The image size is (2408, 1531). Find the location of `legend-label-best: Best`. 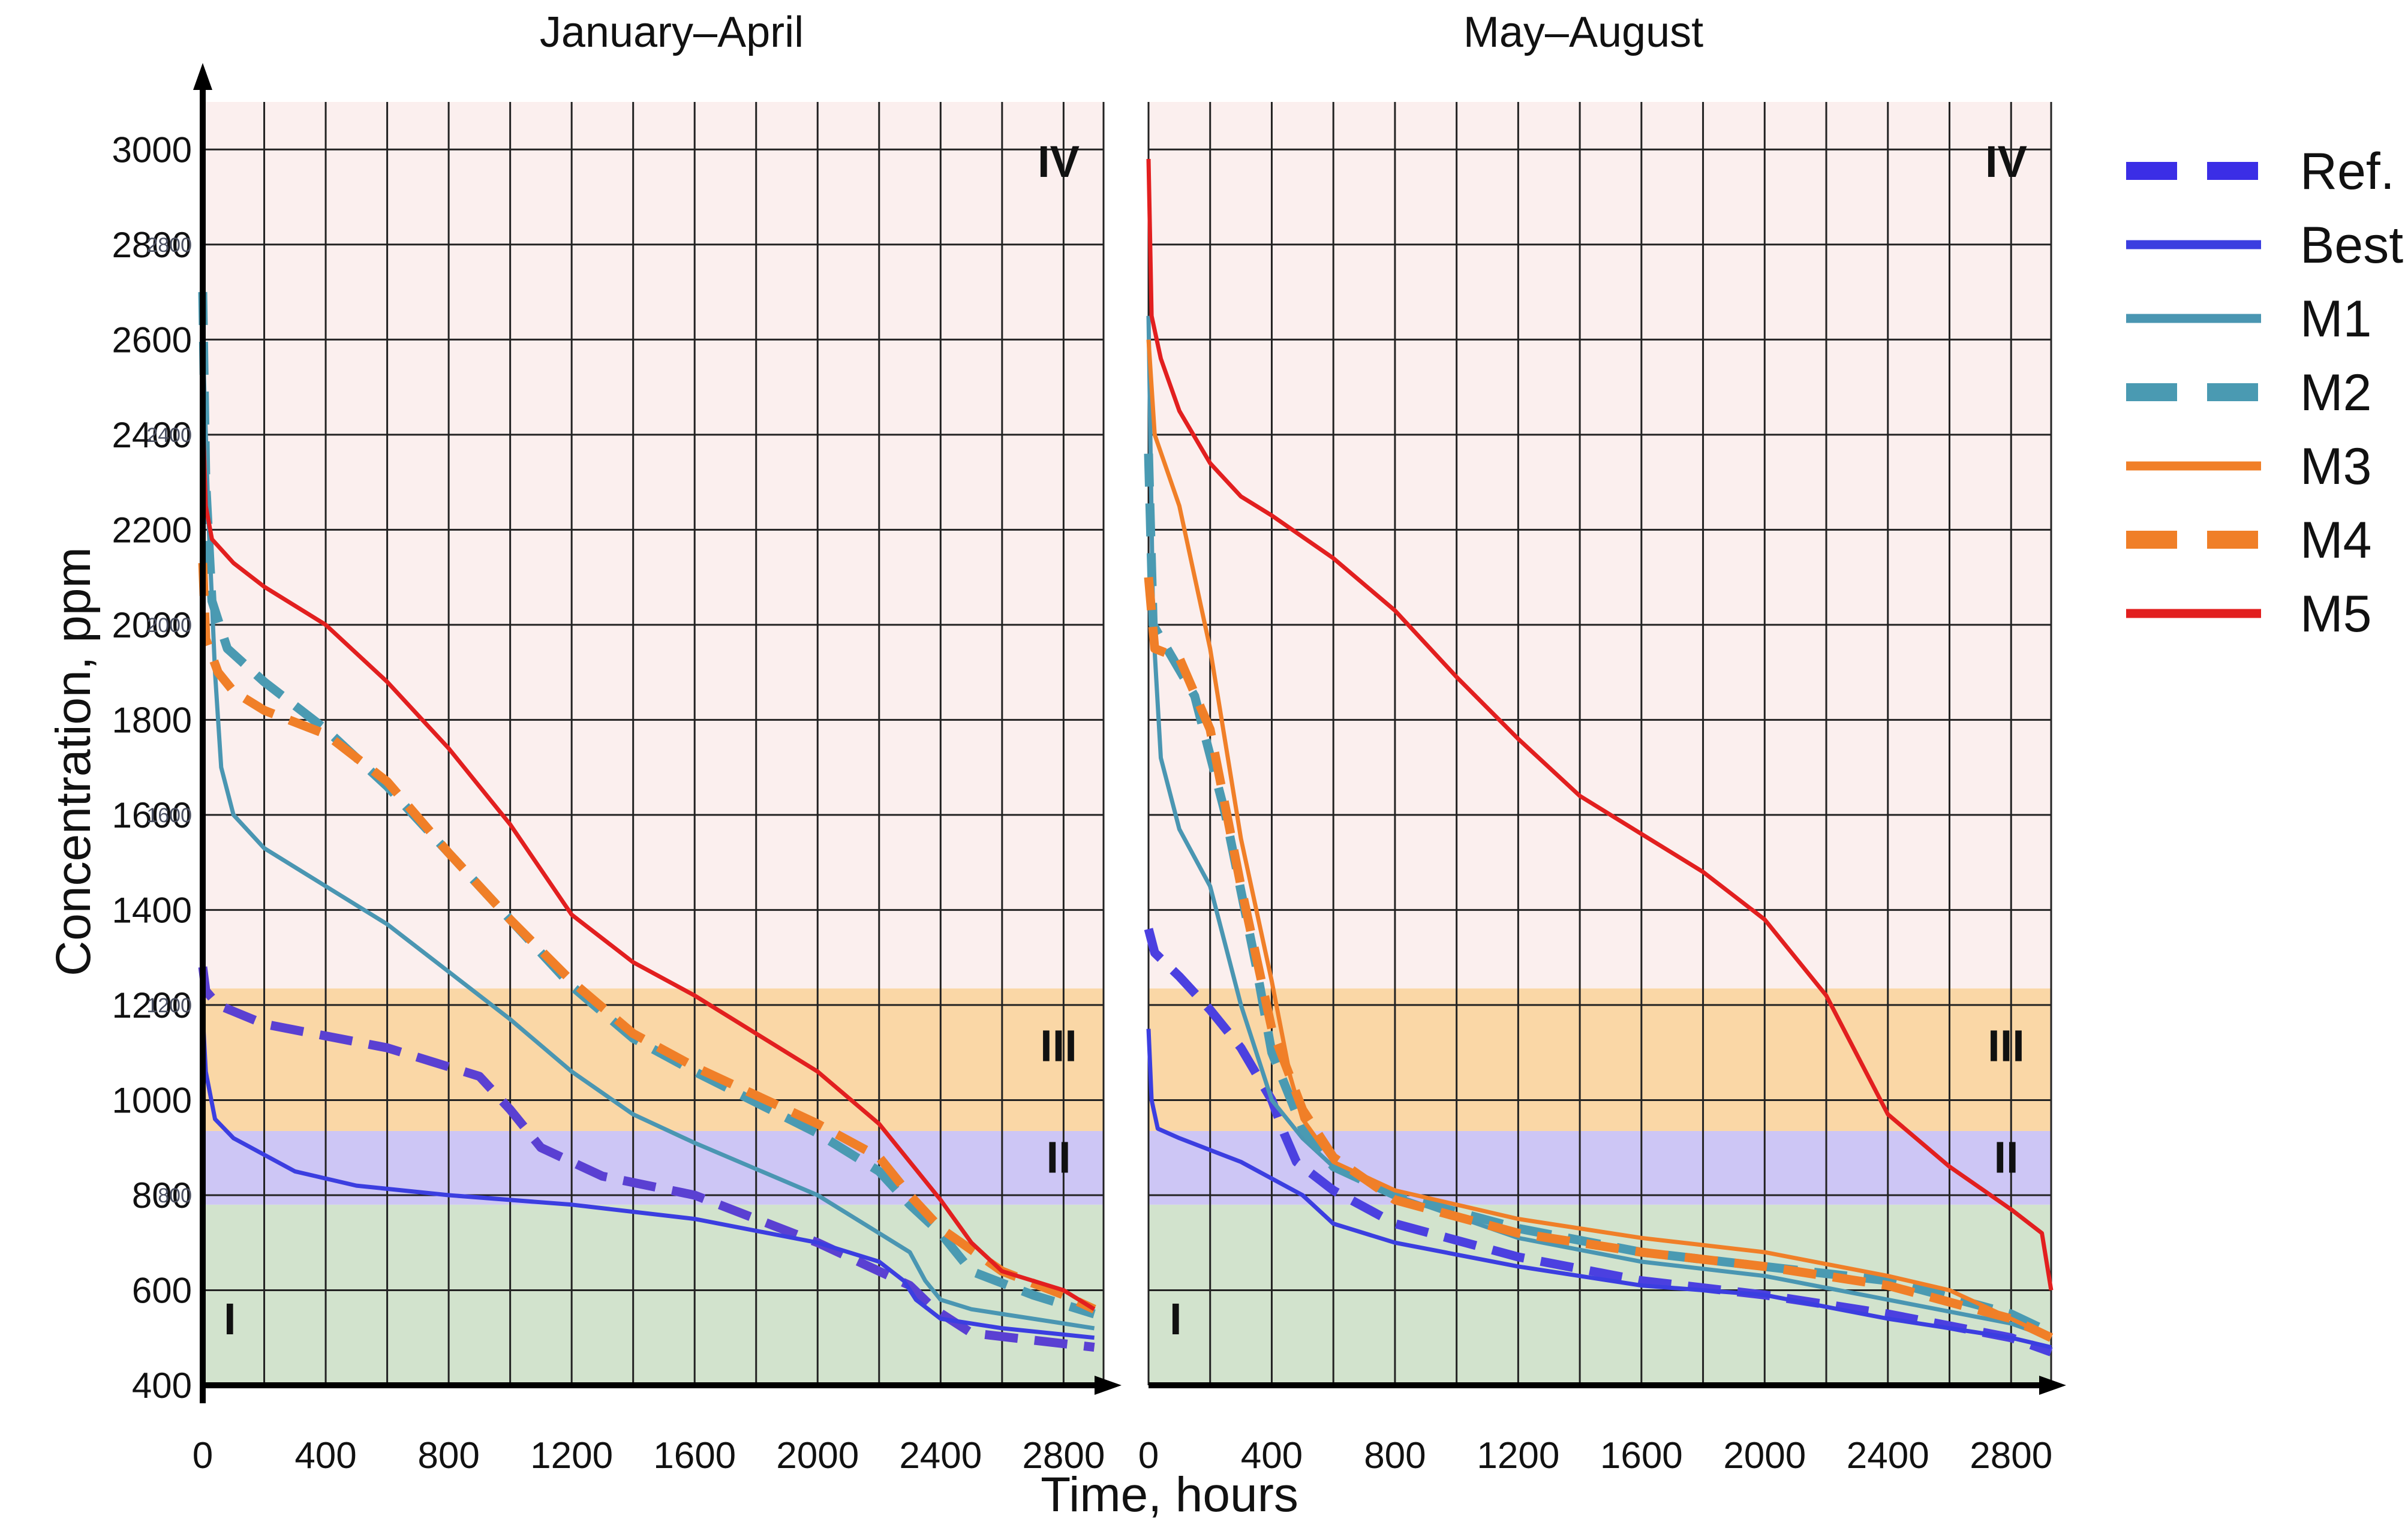

legend-label-best: Best is located at coordinates (2351, 245).